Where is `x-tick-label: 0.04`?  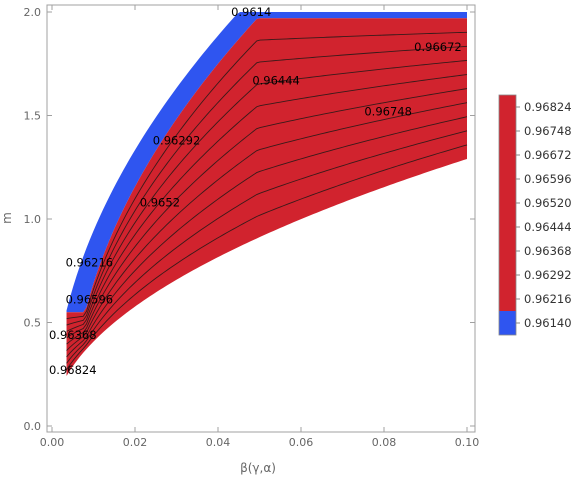 x-tick-label: 0.04 is located at coordinates (218, 442).